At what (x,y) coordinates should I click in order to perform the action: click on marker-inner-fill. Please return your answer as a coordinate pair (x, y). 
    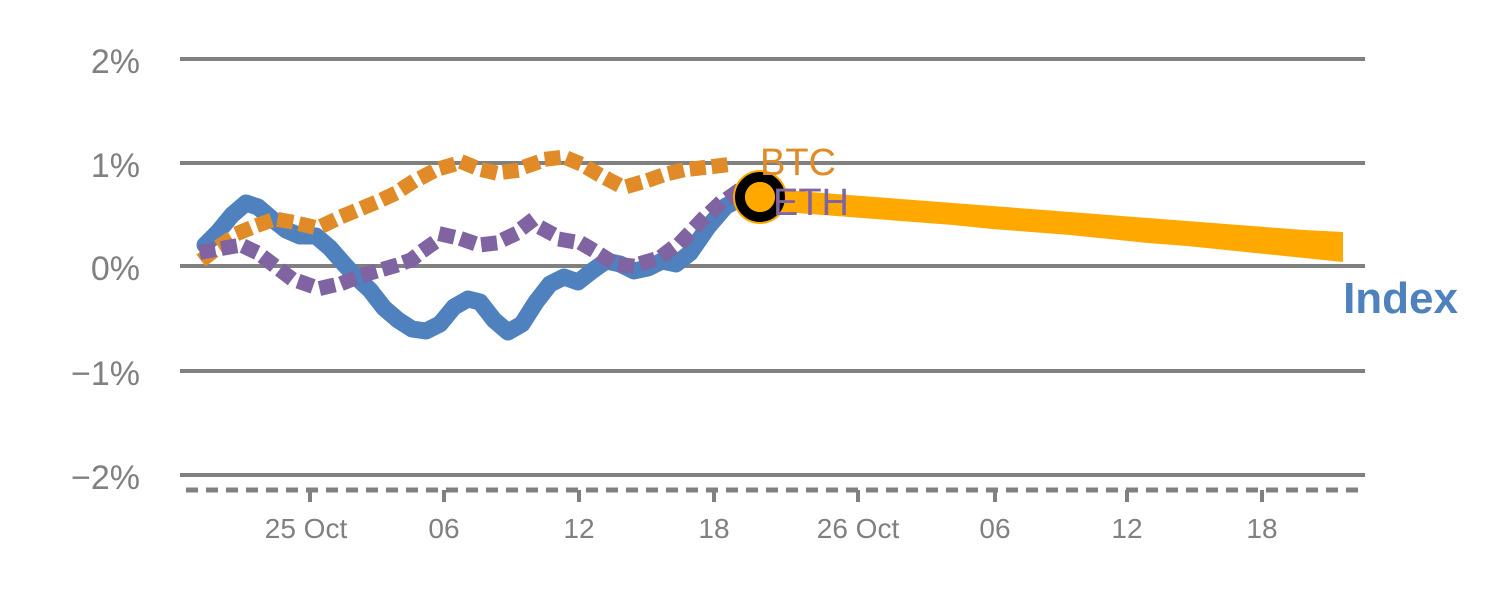
    Looking at the image, I should click on (760, 197).